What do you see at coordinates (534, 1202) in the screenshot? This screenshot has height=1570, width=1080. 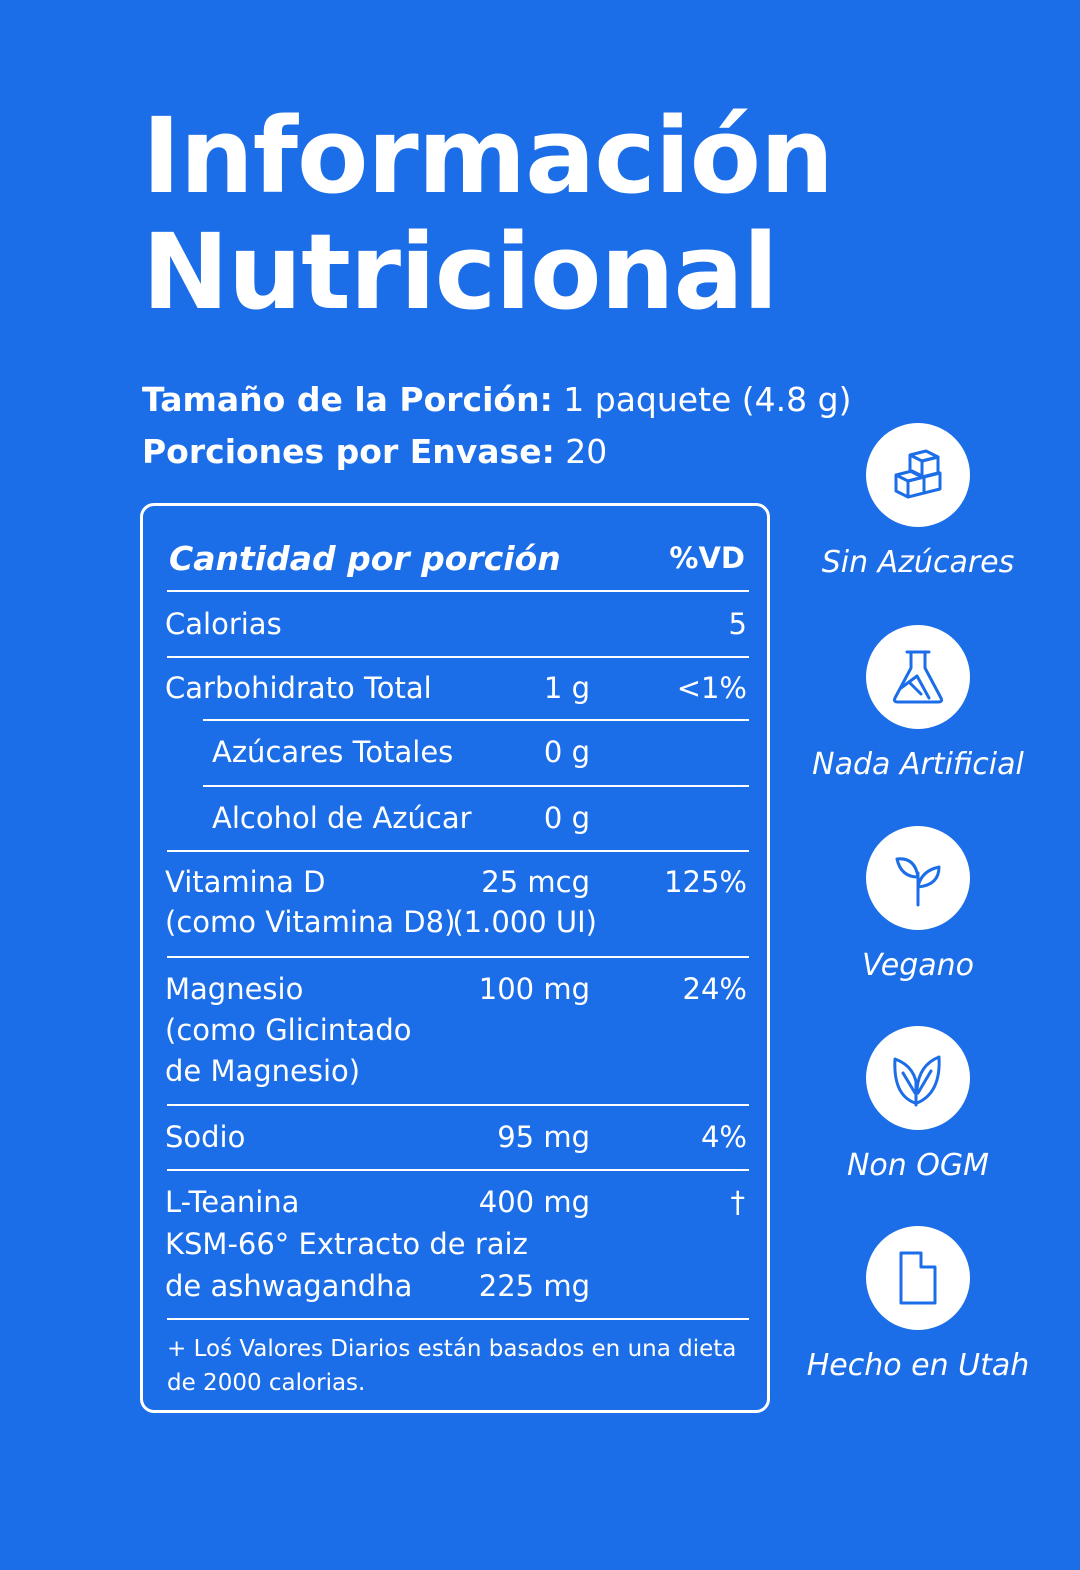 I see `nutrient-amount: 400 mg` at bounding box center [534, 1202].